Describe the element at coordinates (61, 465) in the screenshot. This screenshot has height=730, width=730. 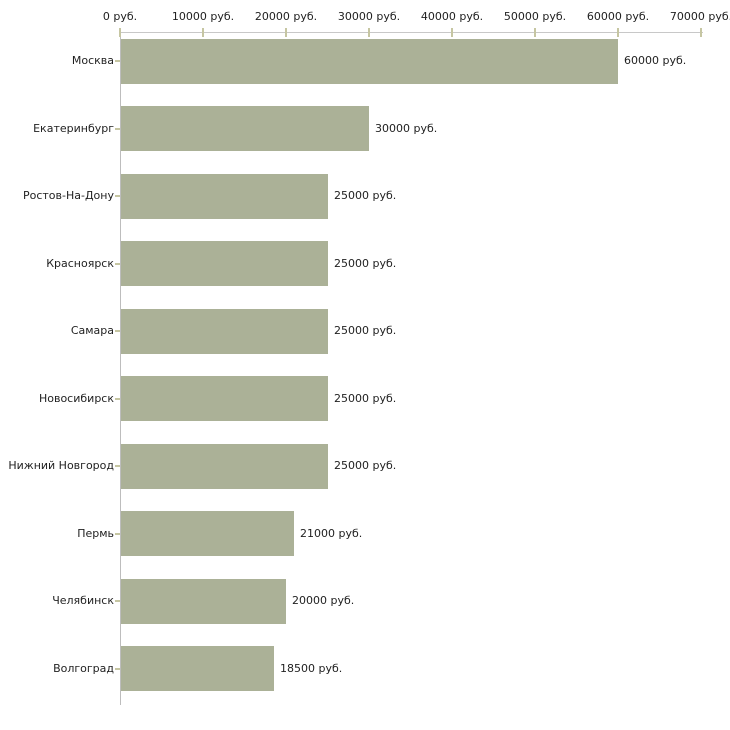
I see `category-label: Нижний Новгород` at that location.